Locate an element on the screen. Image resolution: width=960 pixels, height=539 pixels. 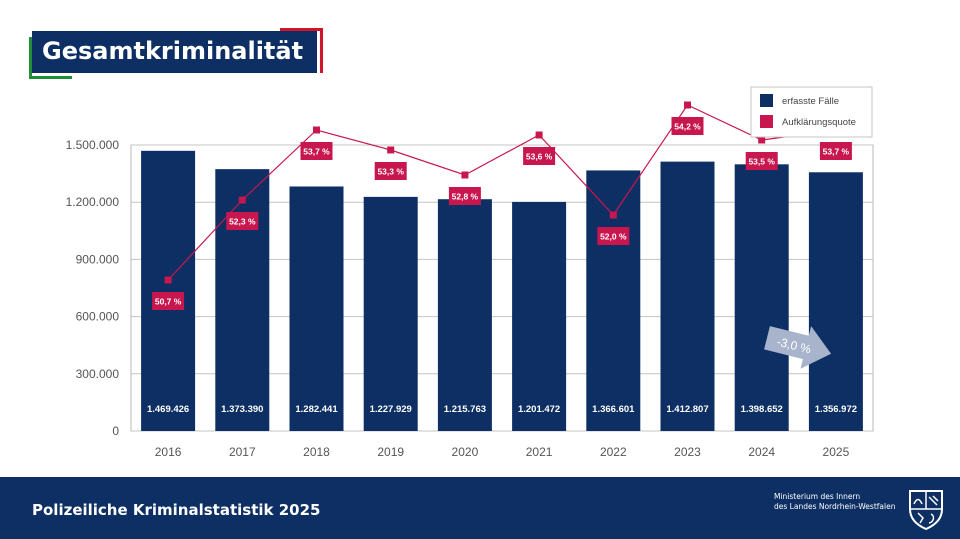
ministry-line-1: Ministerium des Innern is located at coordinates (817, 496).